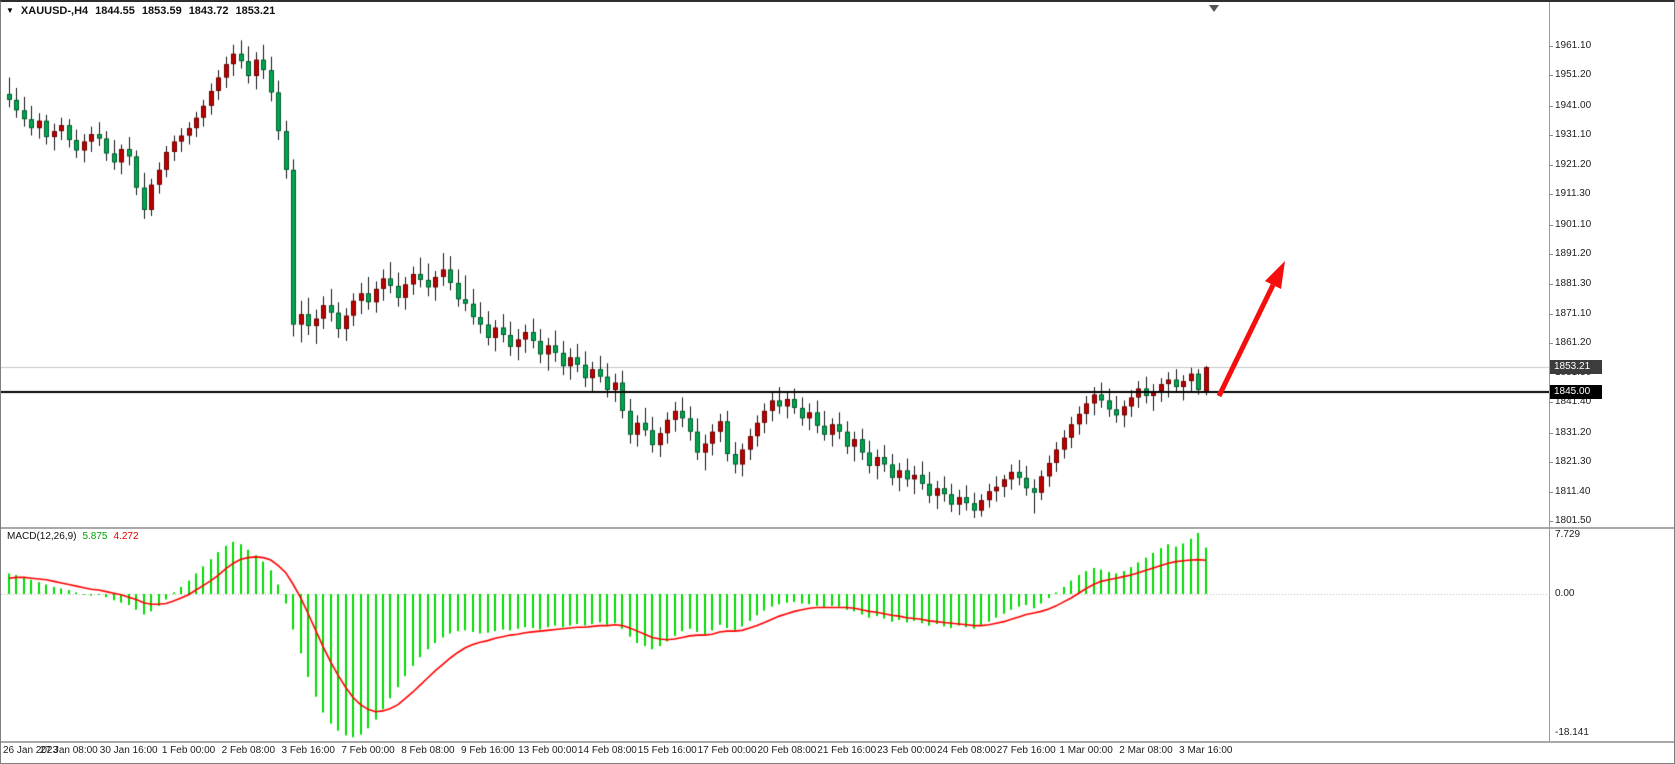 The width and height of the screenshot is (1675, 764). I want to click on price-axis-label: 1911.30, so click(1573, 194).